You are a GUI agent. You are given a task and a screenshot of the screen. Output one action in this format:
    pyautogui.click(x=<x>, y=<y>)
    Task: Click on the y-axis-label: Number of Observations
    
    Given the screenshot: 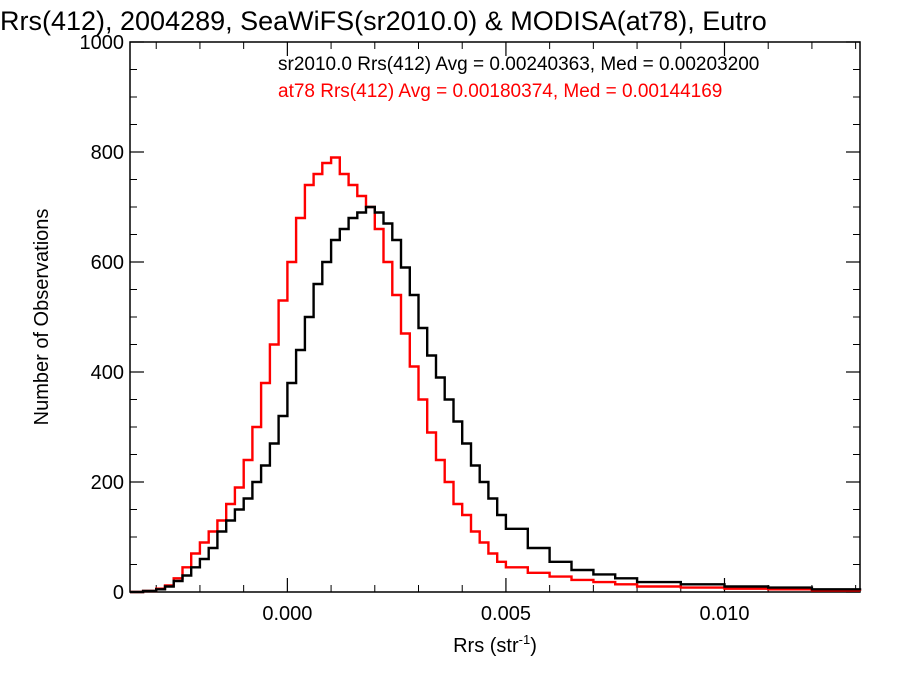 What is the action you would take?
    pyautogui.click(x=42, y=317)
    